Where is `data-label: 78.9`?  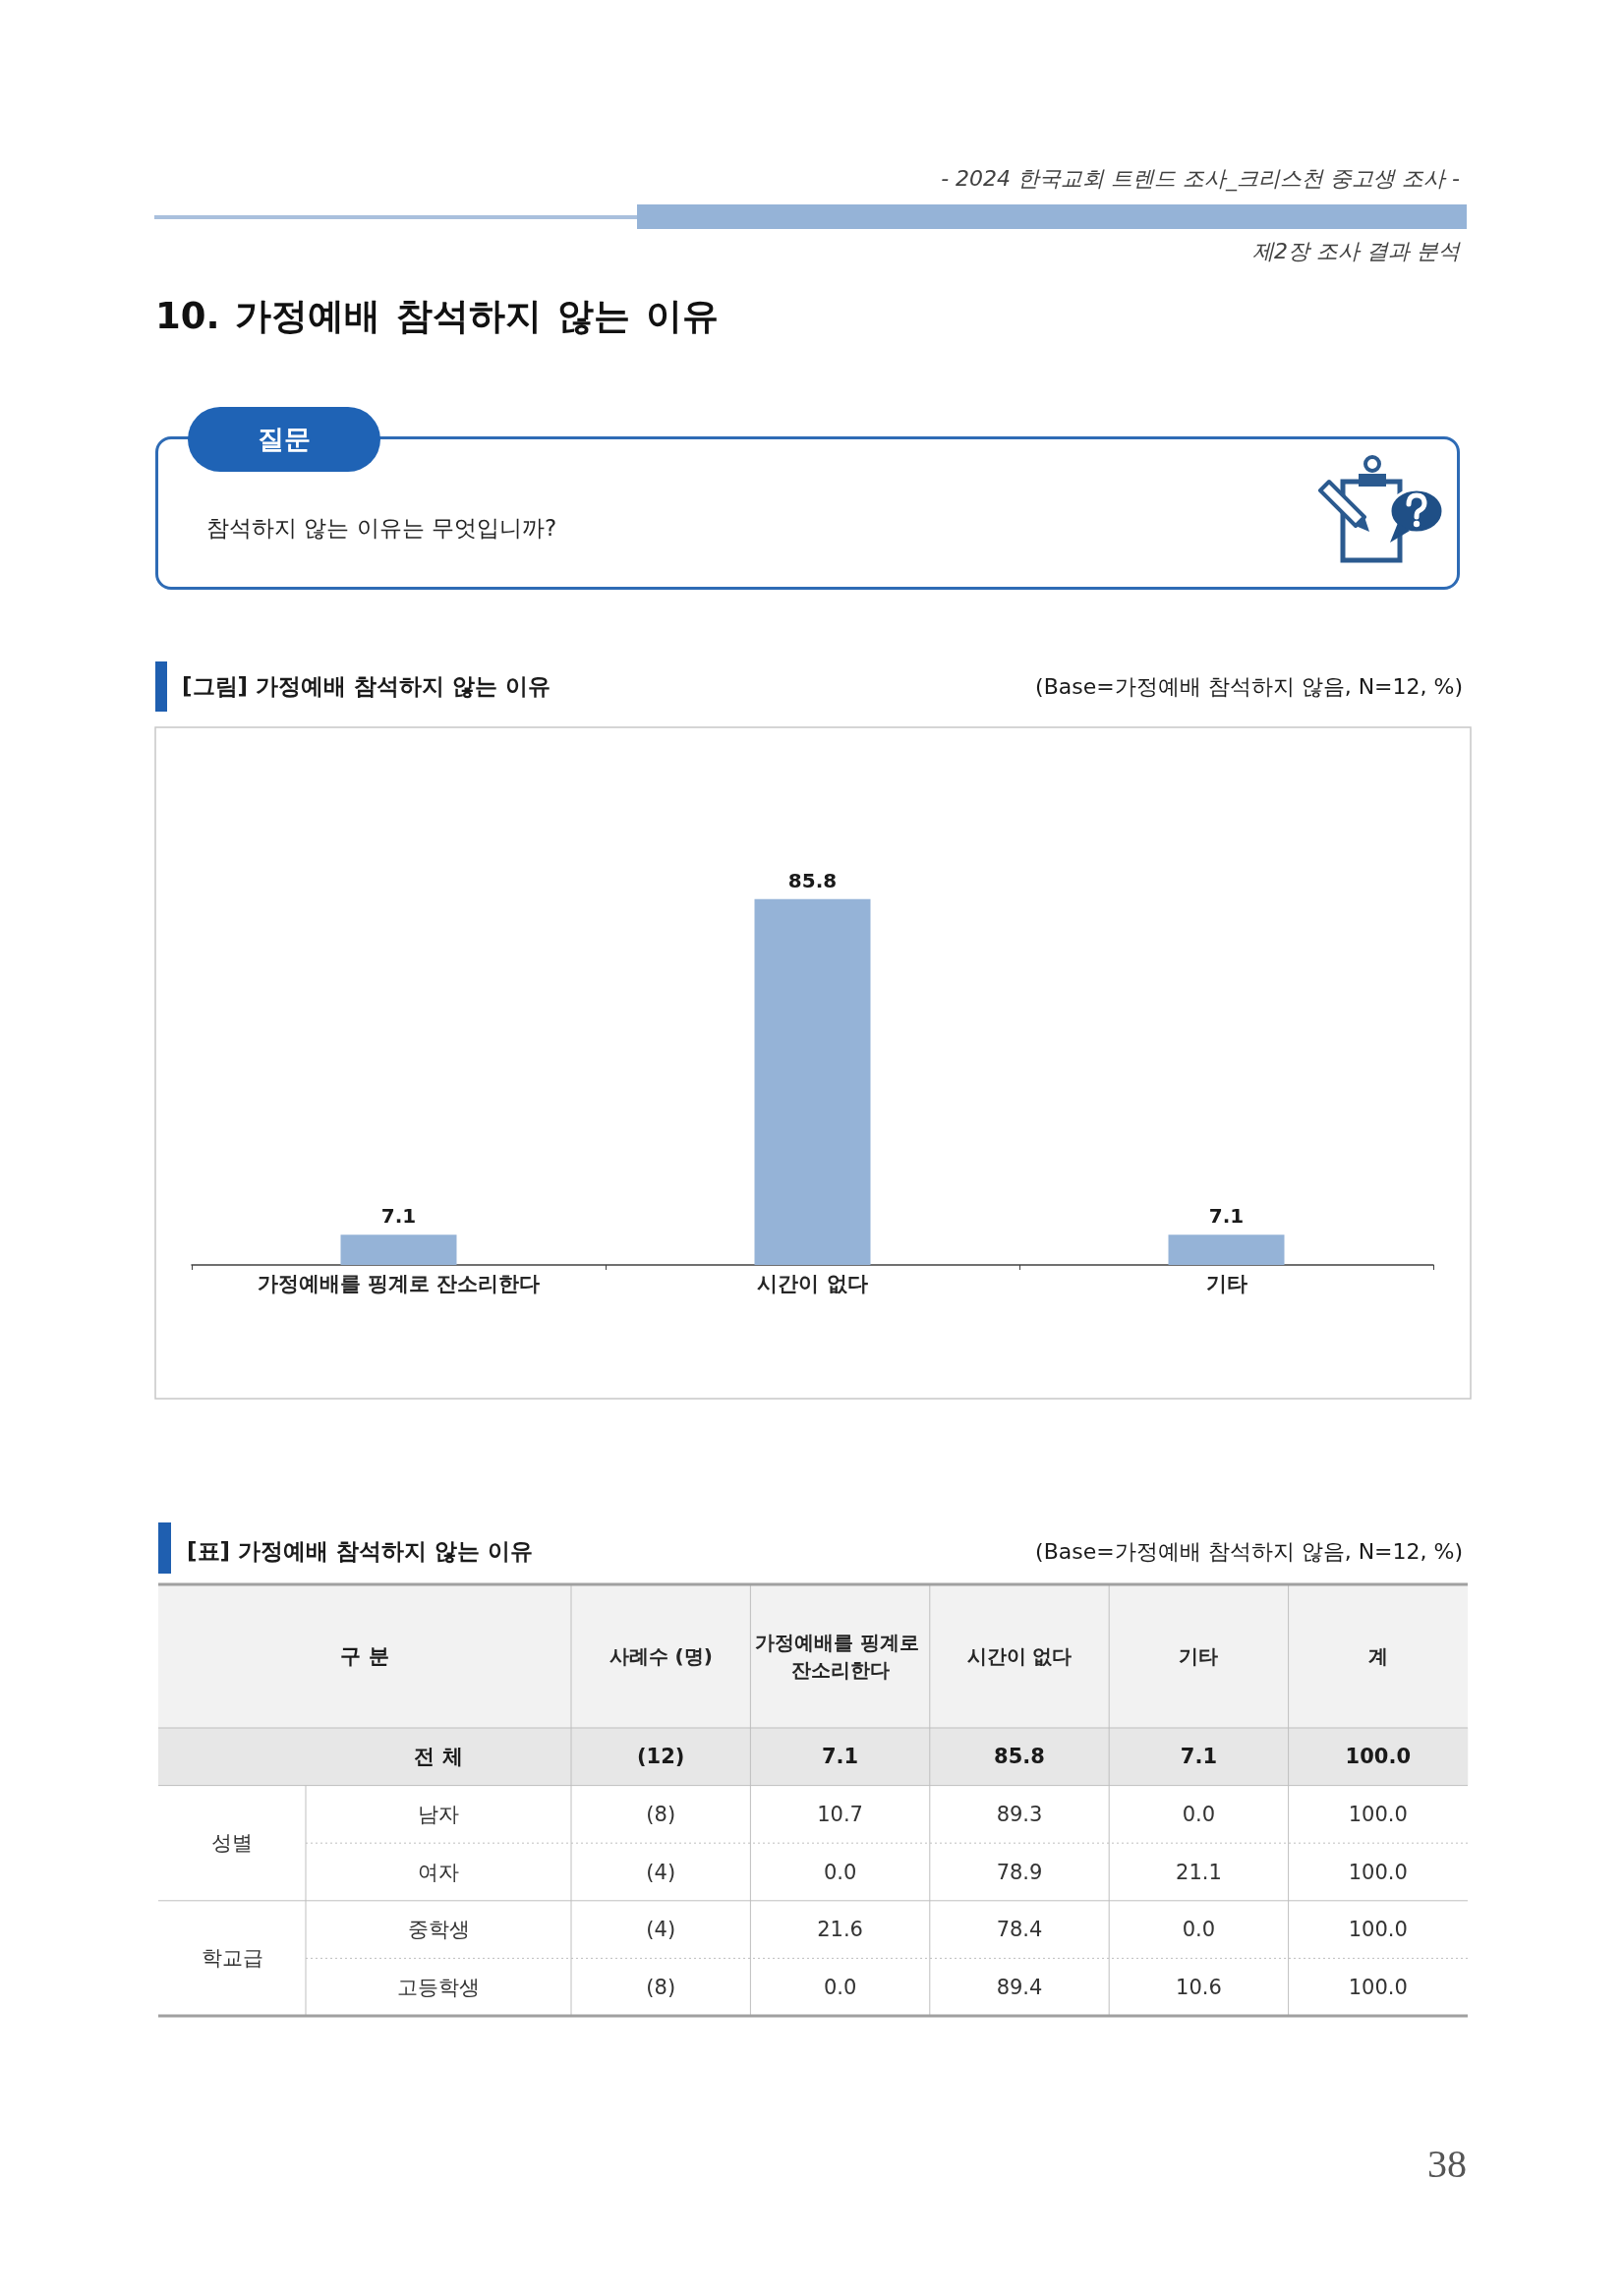
data-label: 78.9 is located at coordinates (1019, 1872).